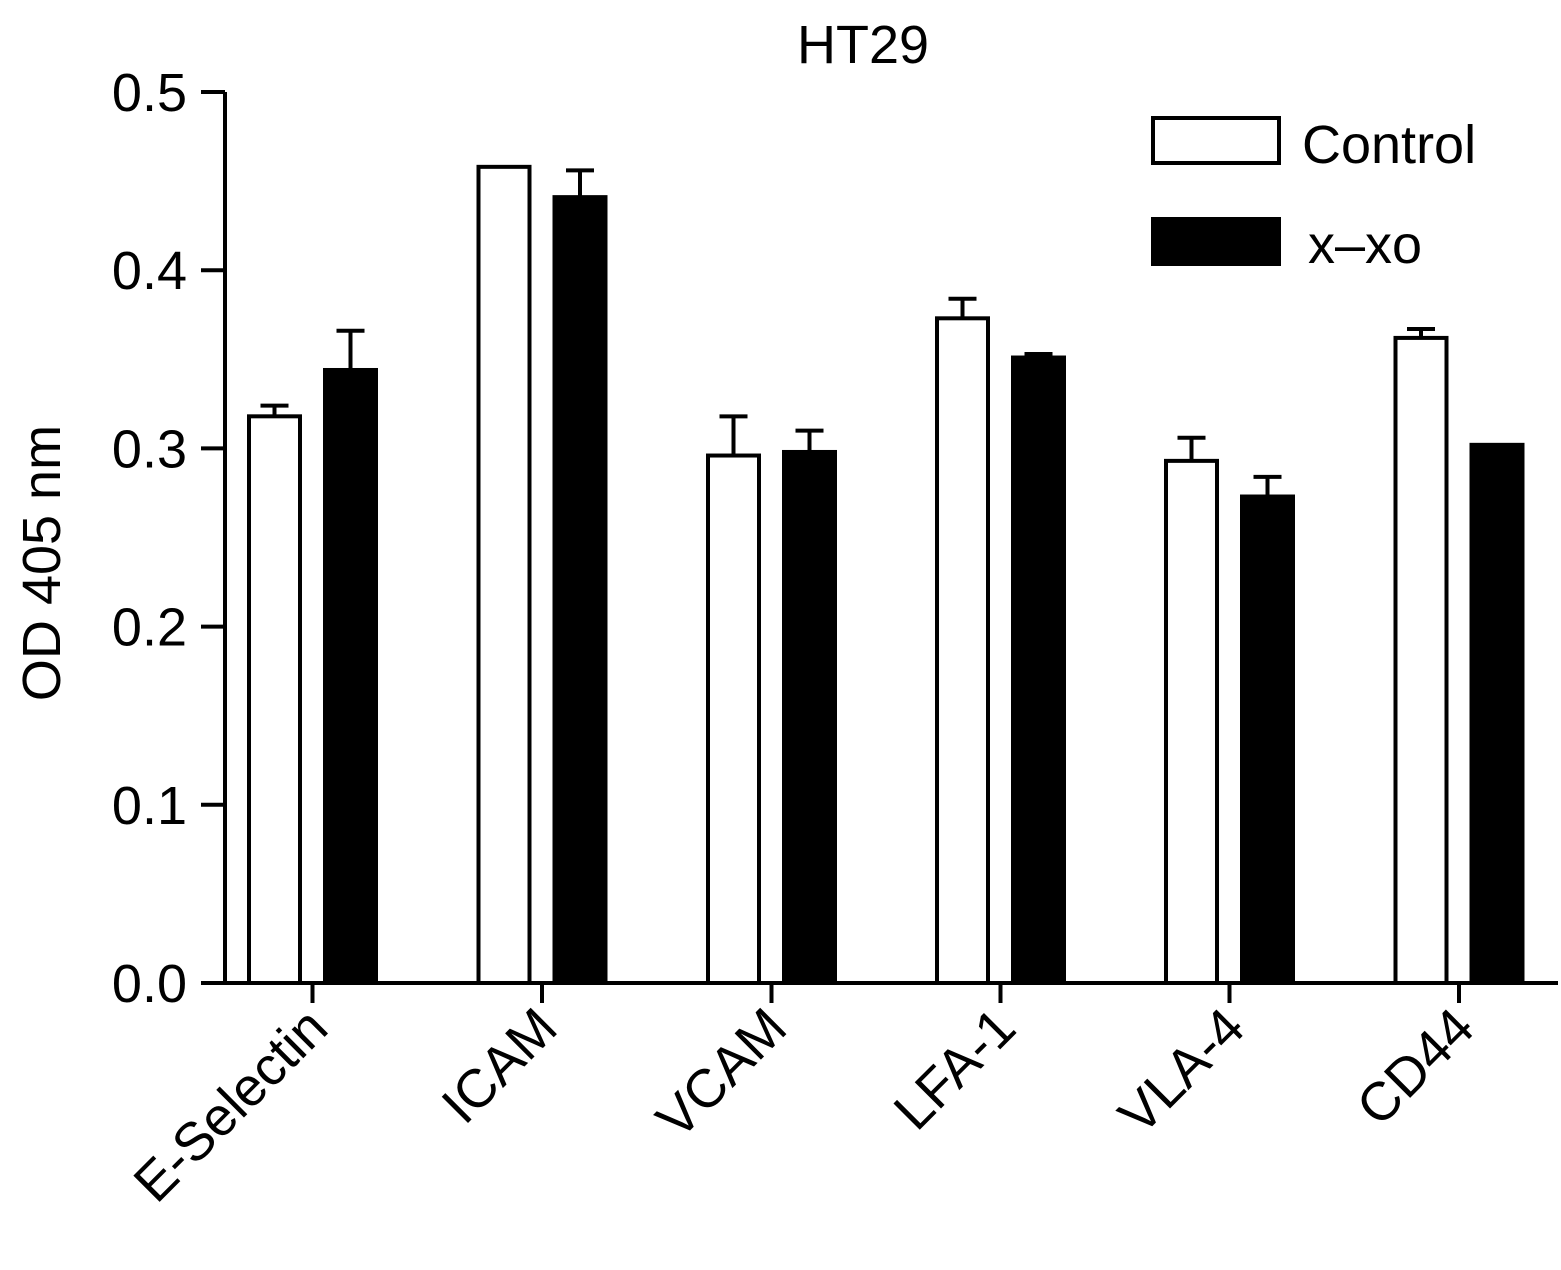 Image resolution: width=1561 pixels, height=1270 pixels. Describe the element at coordinates (149, 449) in the screenshot. I see `y-tick-label: 0.3` at that location.